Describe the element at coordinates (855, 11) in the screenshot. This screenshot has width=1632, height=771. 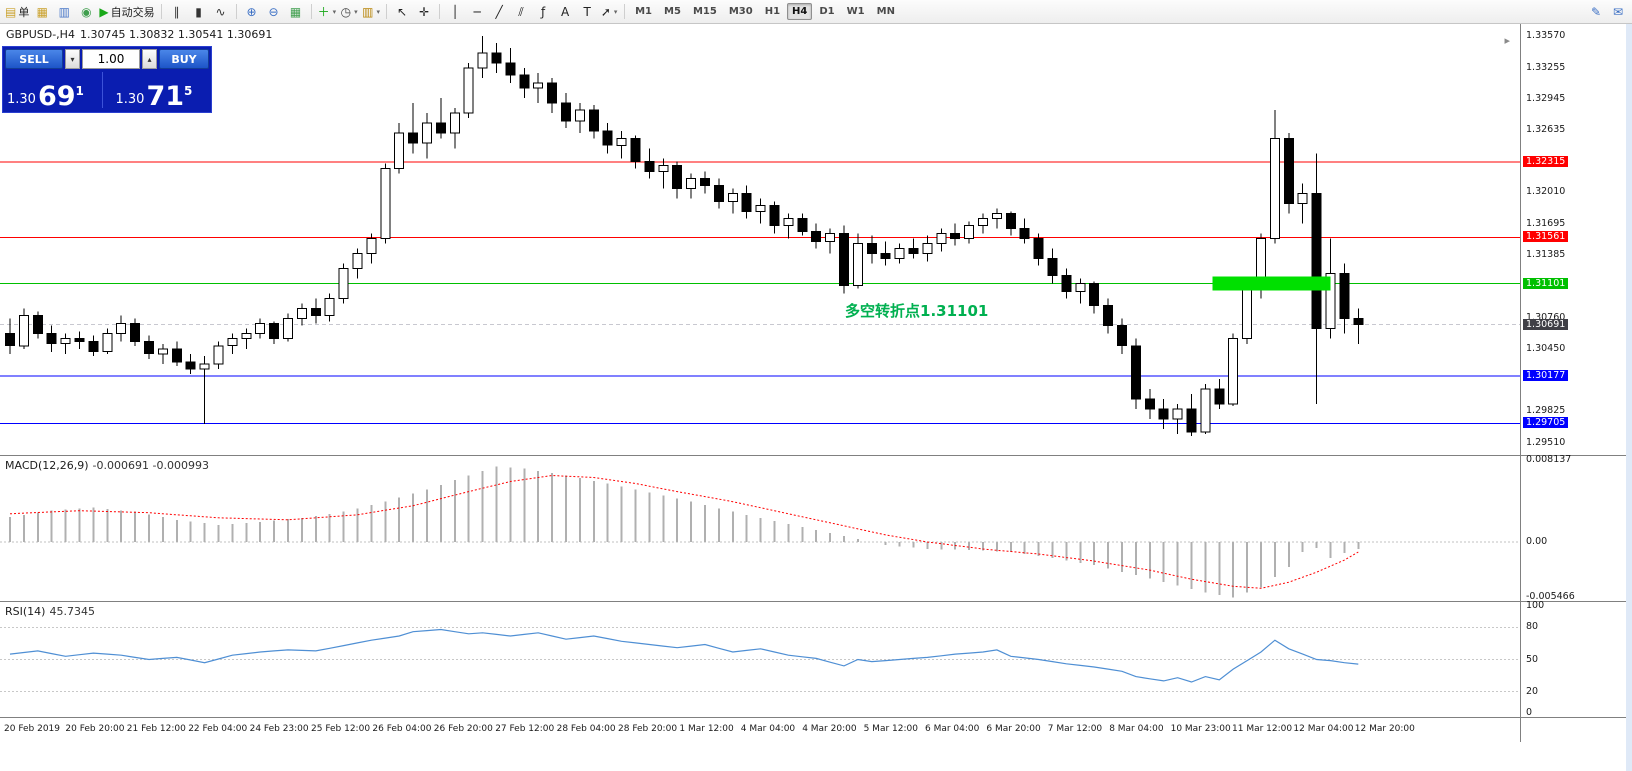
I see `timeframe-button-w1: W1` at that location.